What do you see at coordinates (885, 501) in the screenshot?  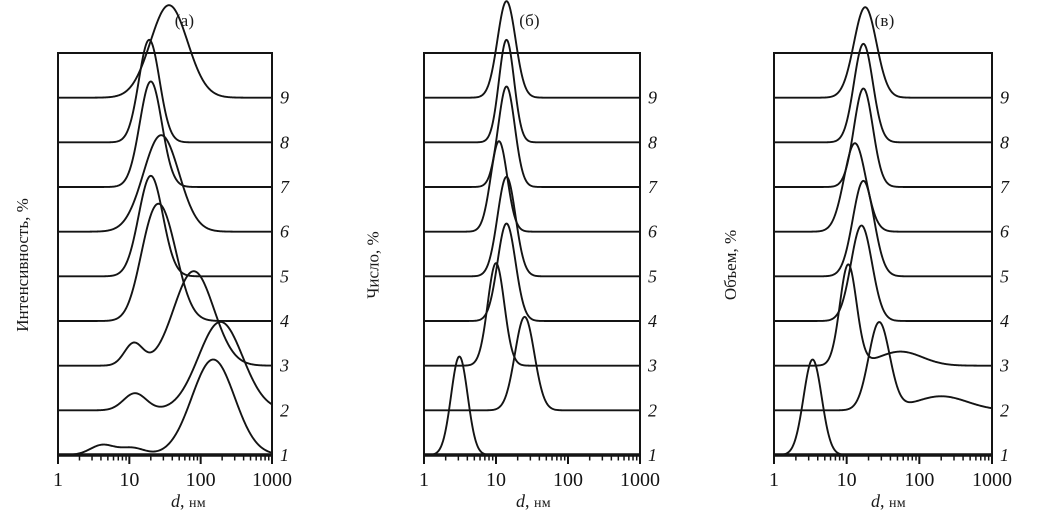 I see `panel-c-x-sep: ,` at bounding box center [885, 501].